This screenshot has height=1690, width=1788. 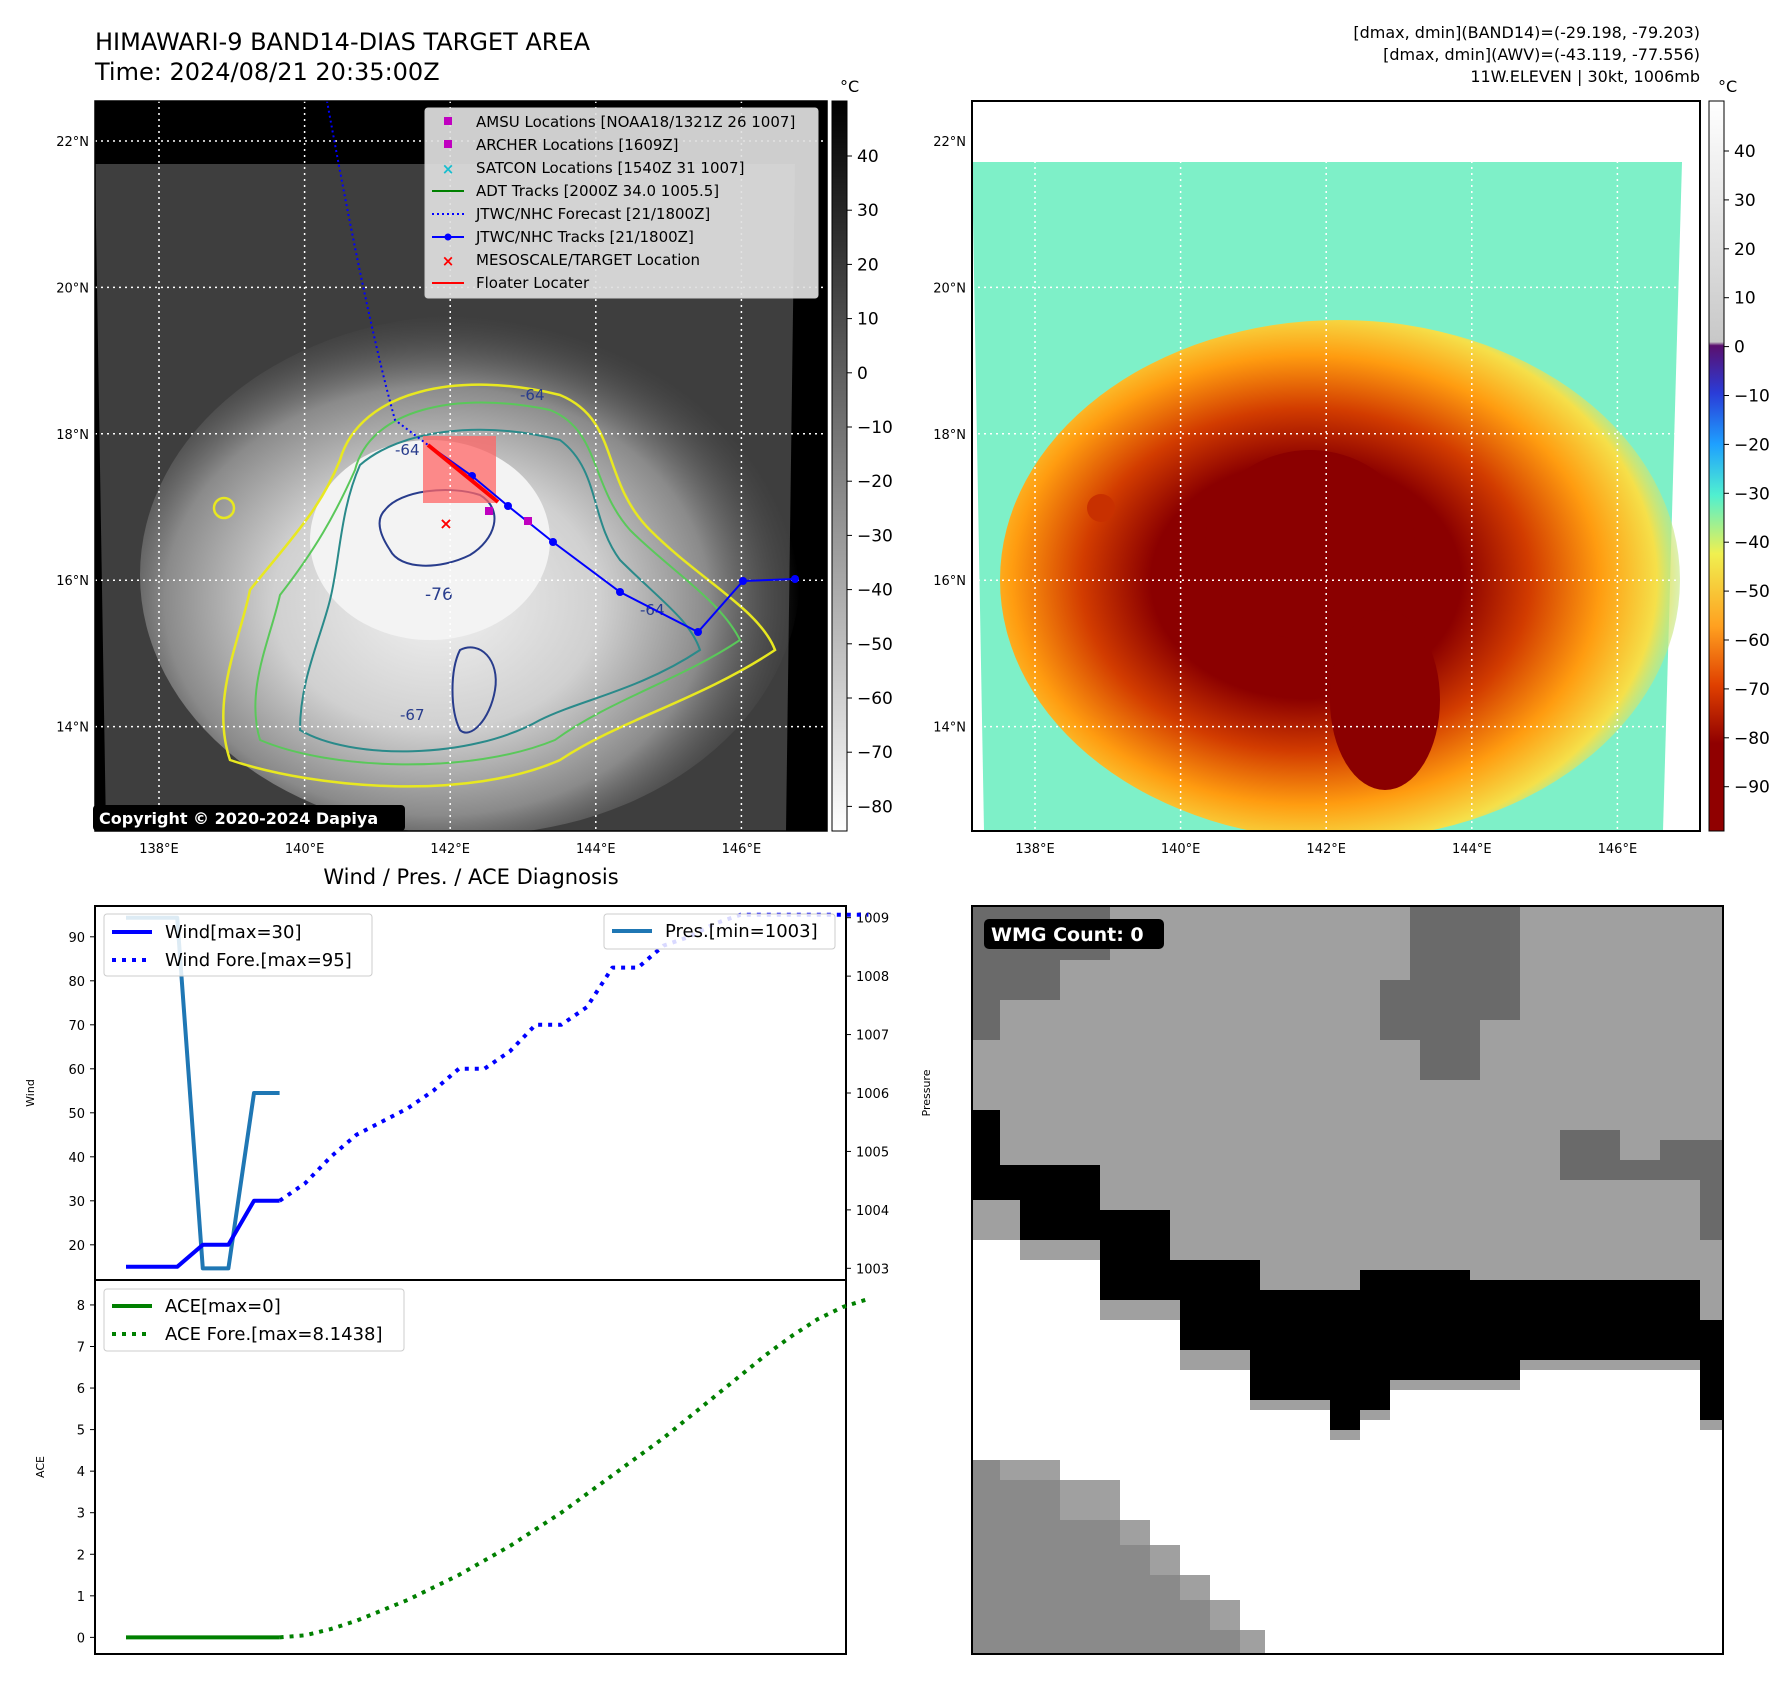 I want to click on y-tick-label: 0, so click(x=81, y=1638).